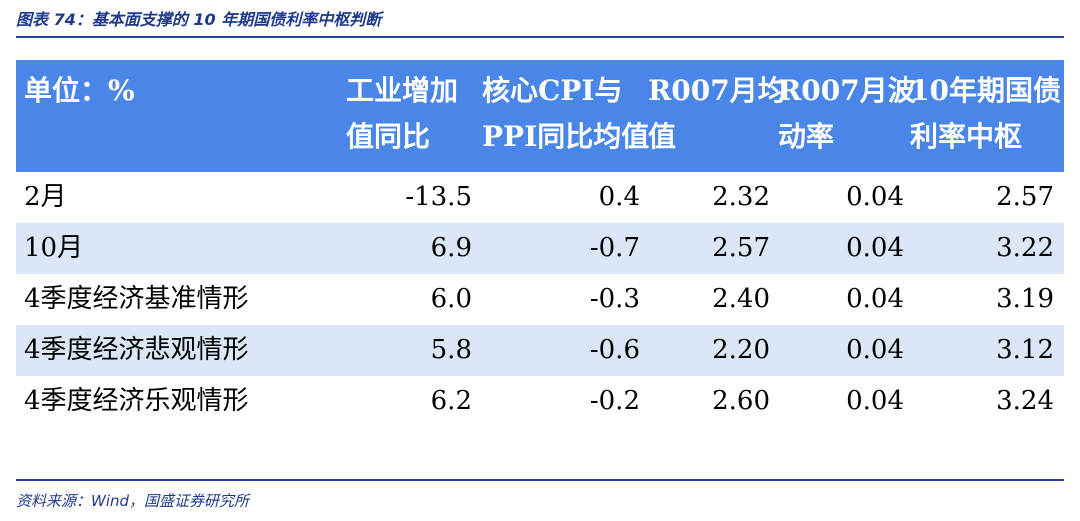 The image size is (1080, 521). Describe the element at coordinates (1025, 401) in the screenshot. I see `cell-10y-yield: 3.24` at that location.